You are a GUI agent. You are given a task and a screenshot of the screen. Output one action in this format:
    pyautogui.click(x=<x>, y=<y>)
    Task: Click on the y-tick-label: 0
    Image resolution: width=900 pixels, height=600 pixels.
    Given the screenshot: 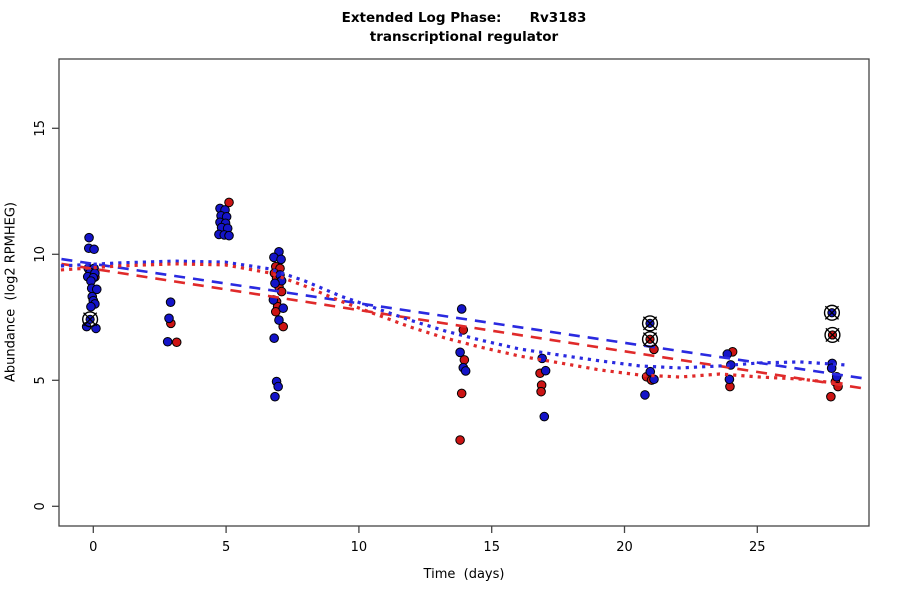 What is the action you would take?
    pyautogui.click(x=40, y=506)
    